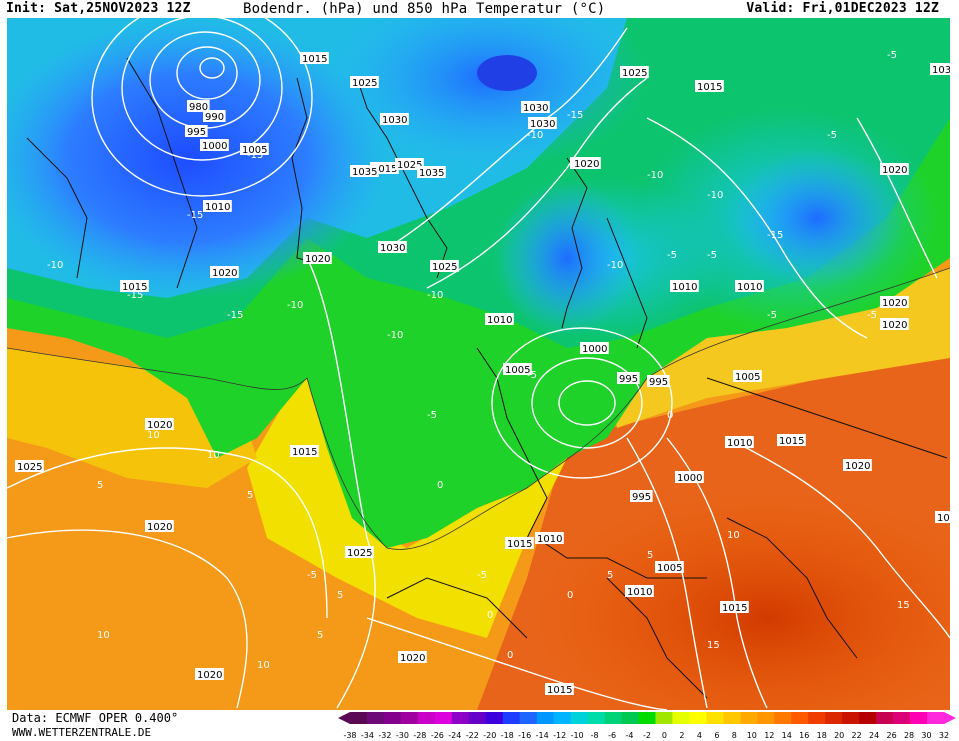  What do you see at coordinates (127, 619) in the screenshot?
I see `isobar-1020-w` at bounding box center [127, 619].